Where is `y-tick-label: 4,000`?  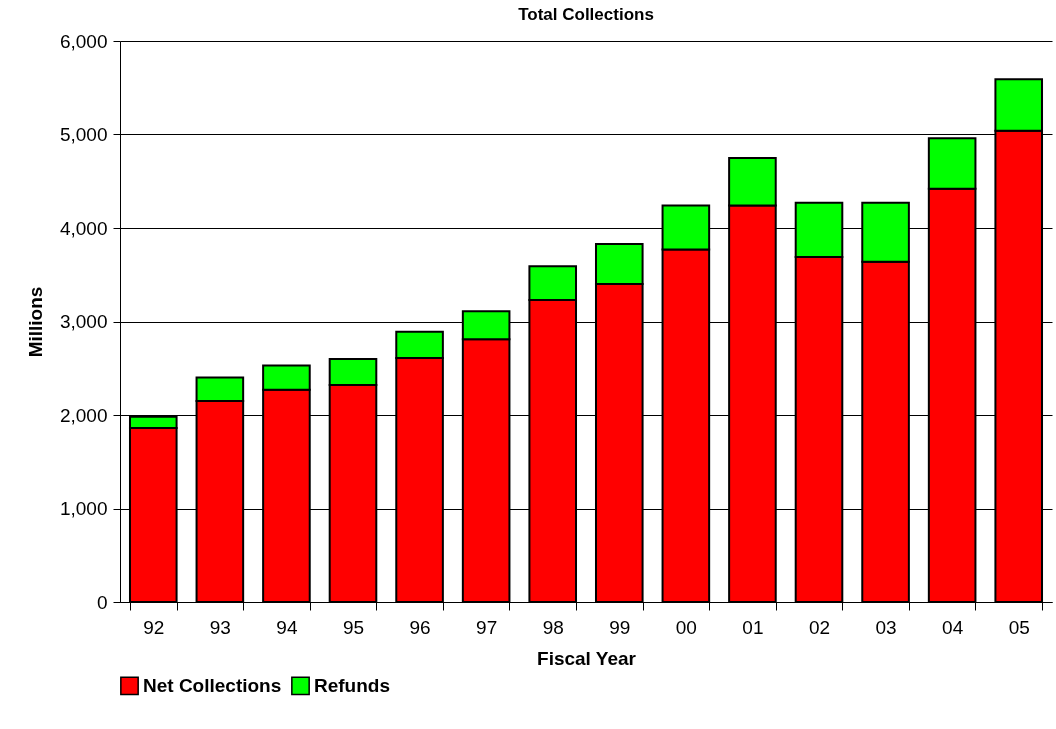
y-tick-label: 4,000 is located at coordinates (83, 228).